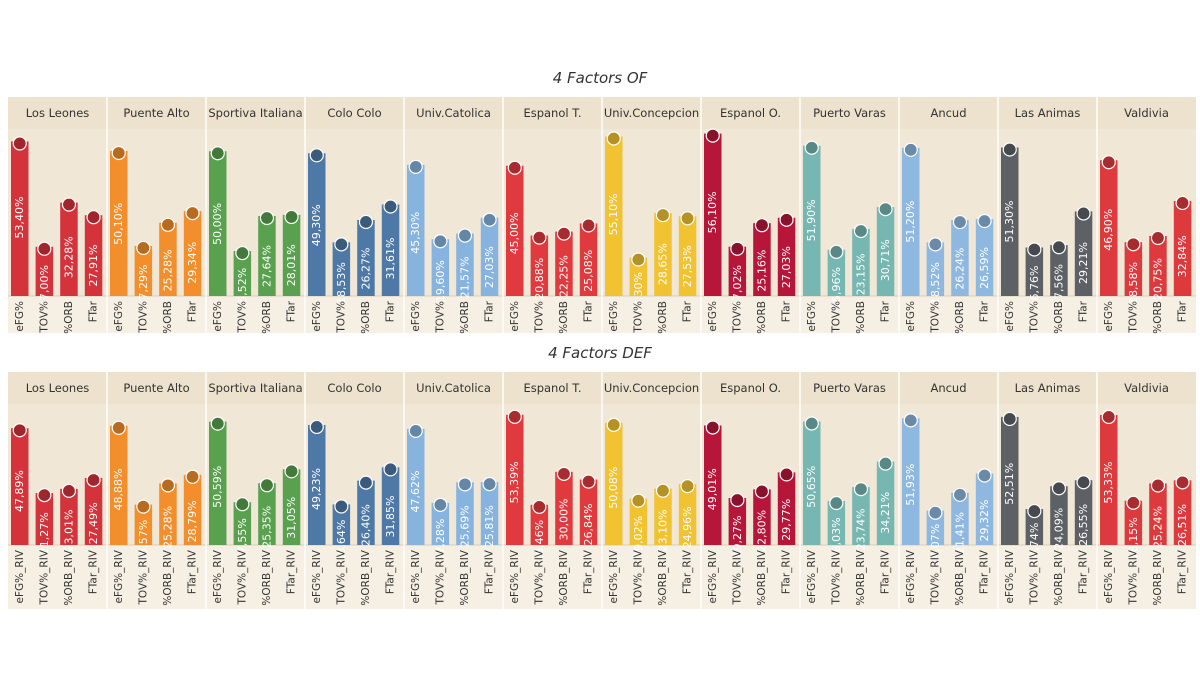  I want to click on team-label: Espanol O., so click(750, 113).